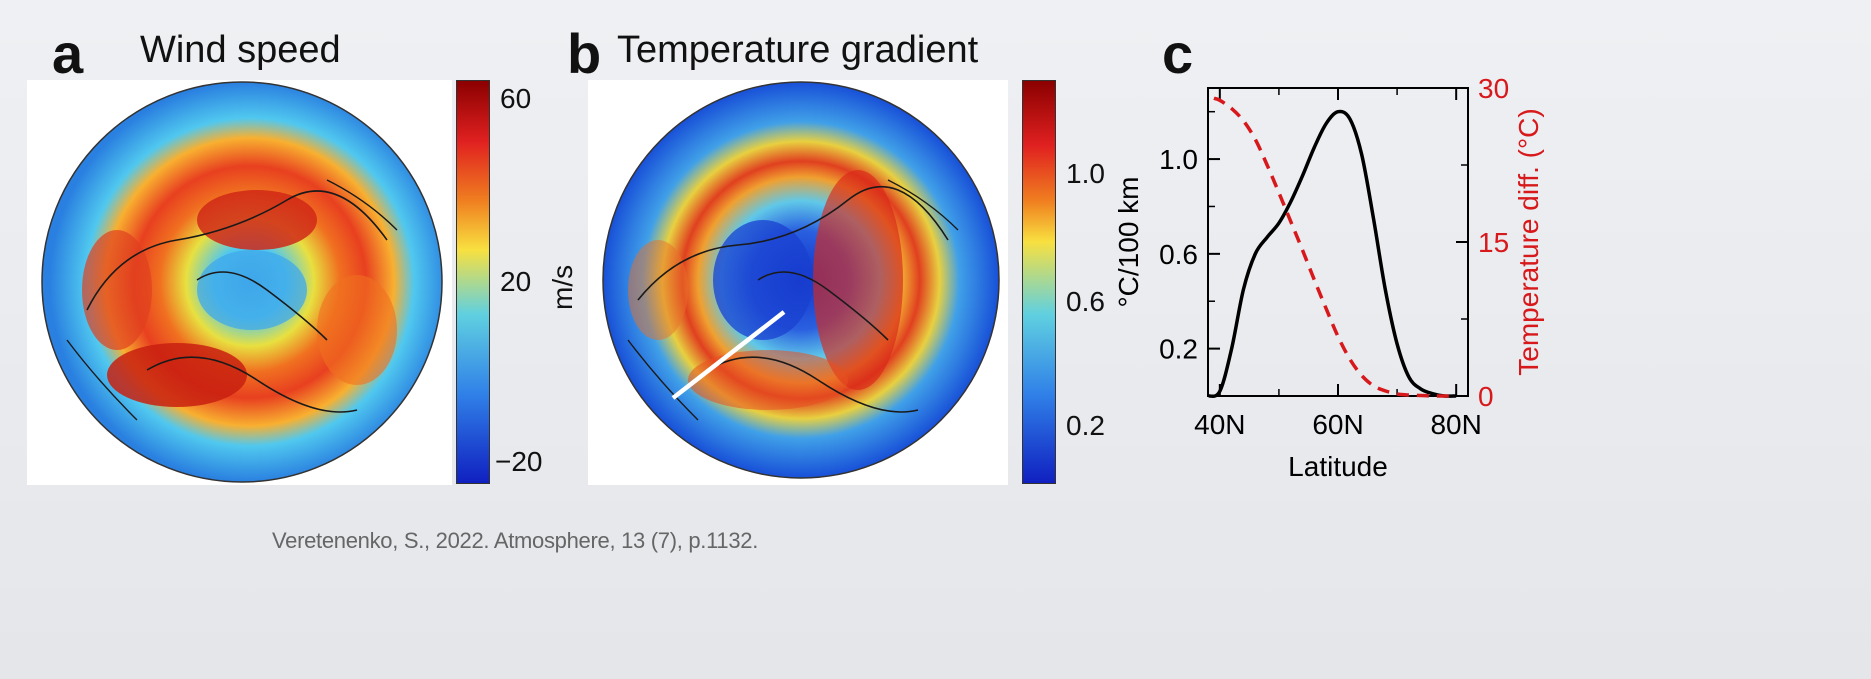 The width and height of the screenshot is (1871, 679). Describe the element at coordinates (562, 287) in the screenshot. I see `wind-colorbar-unit: m/s` at that location.